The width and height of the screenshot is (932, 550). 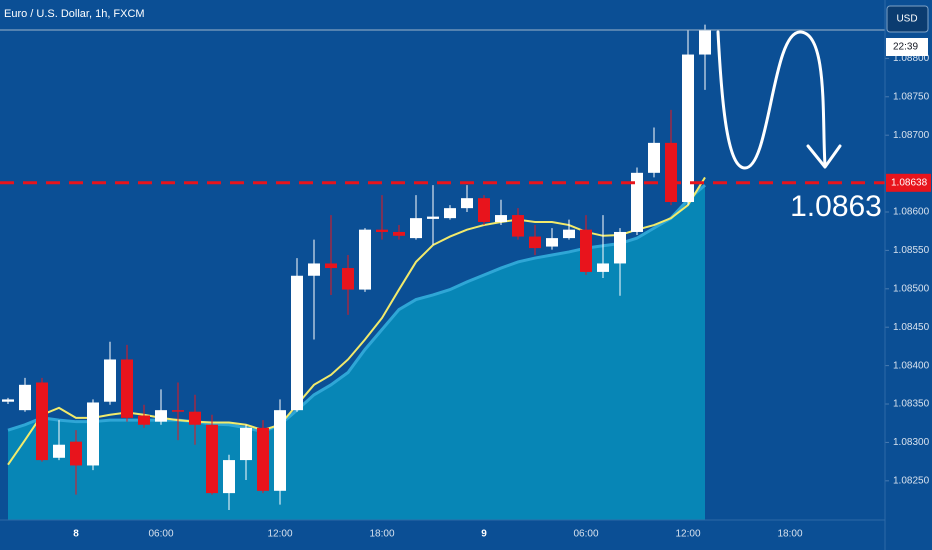 I want to click on countdown-label: 22:39, so click(x=905, y=47).